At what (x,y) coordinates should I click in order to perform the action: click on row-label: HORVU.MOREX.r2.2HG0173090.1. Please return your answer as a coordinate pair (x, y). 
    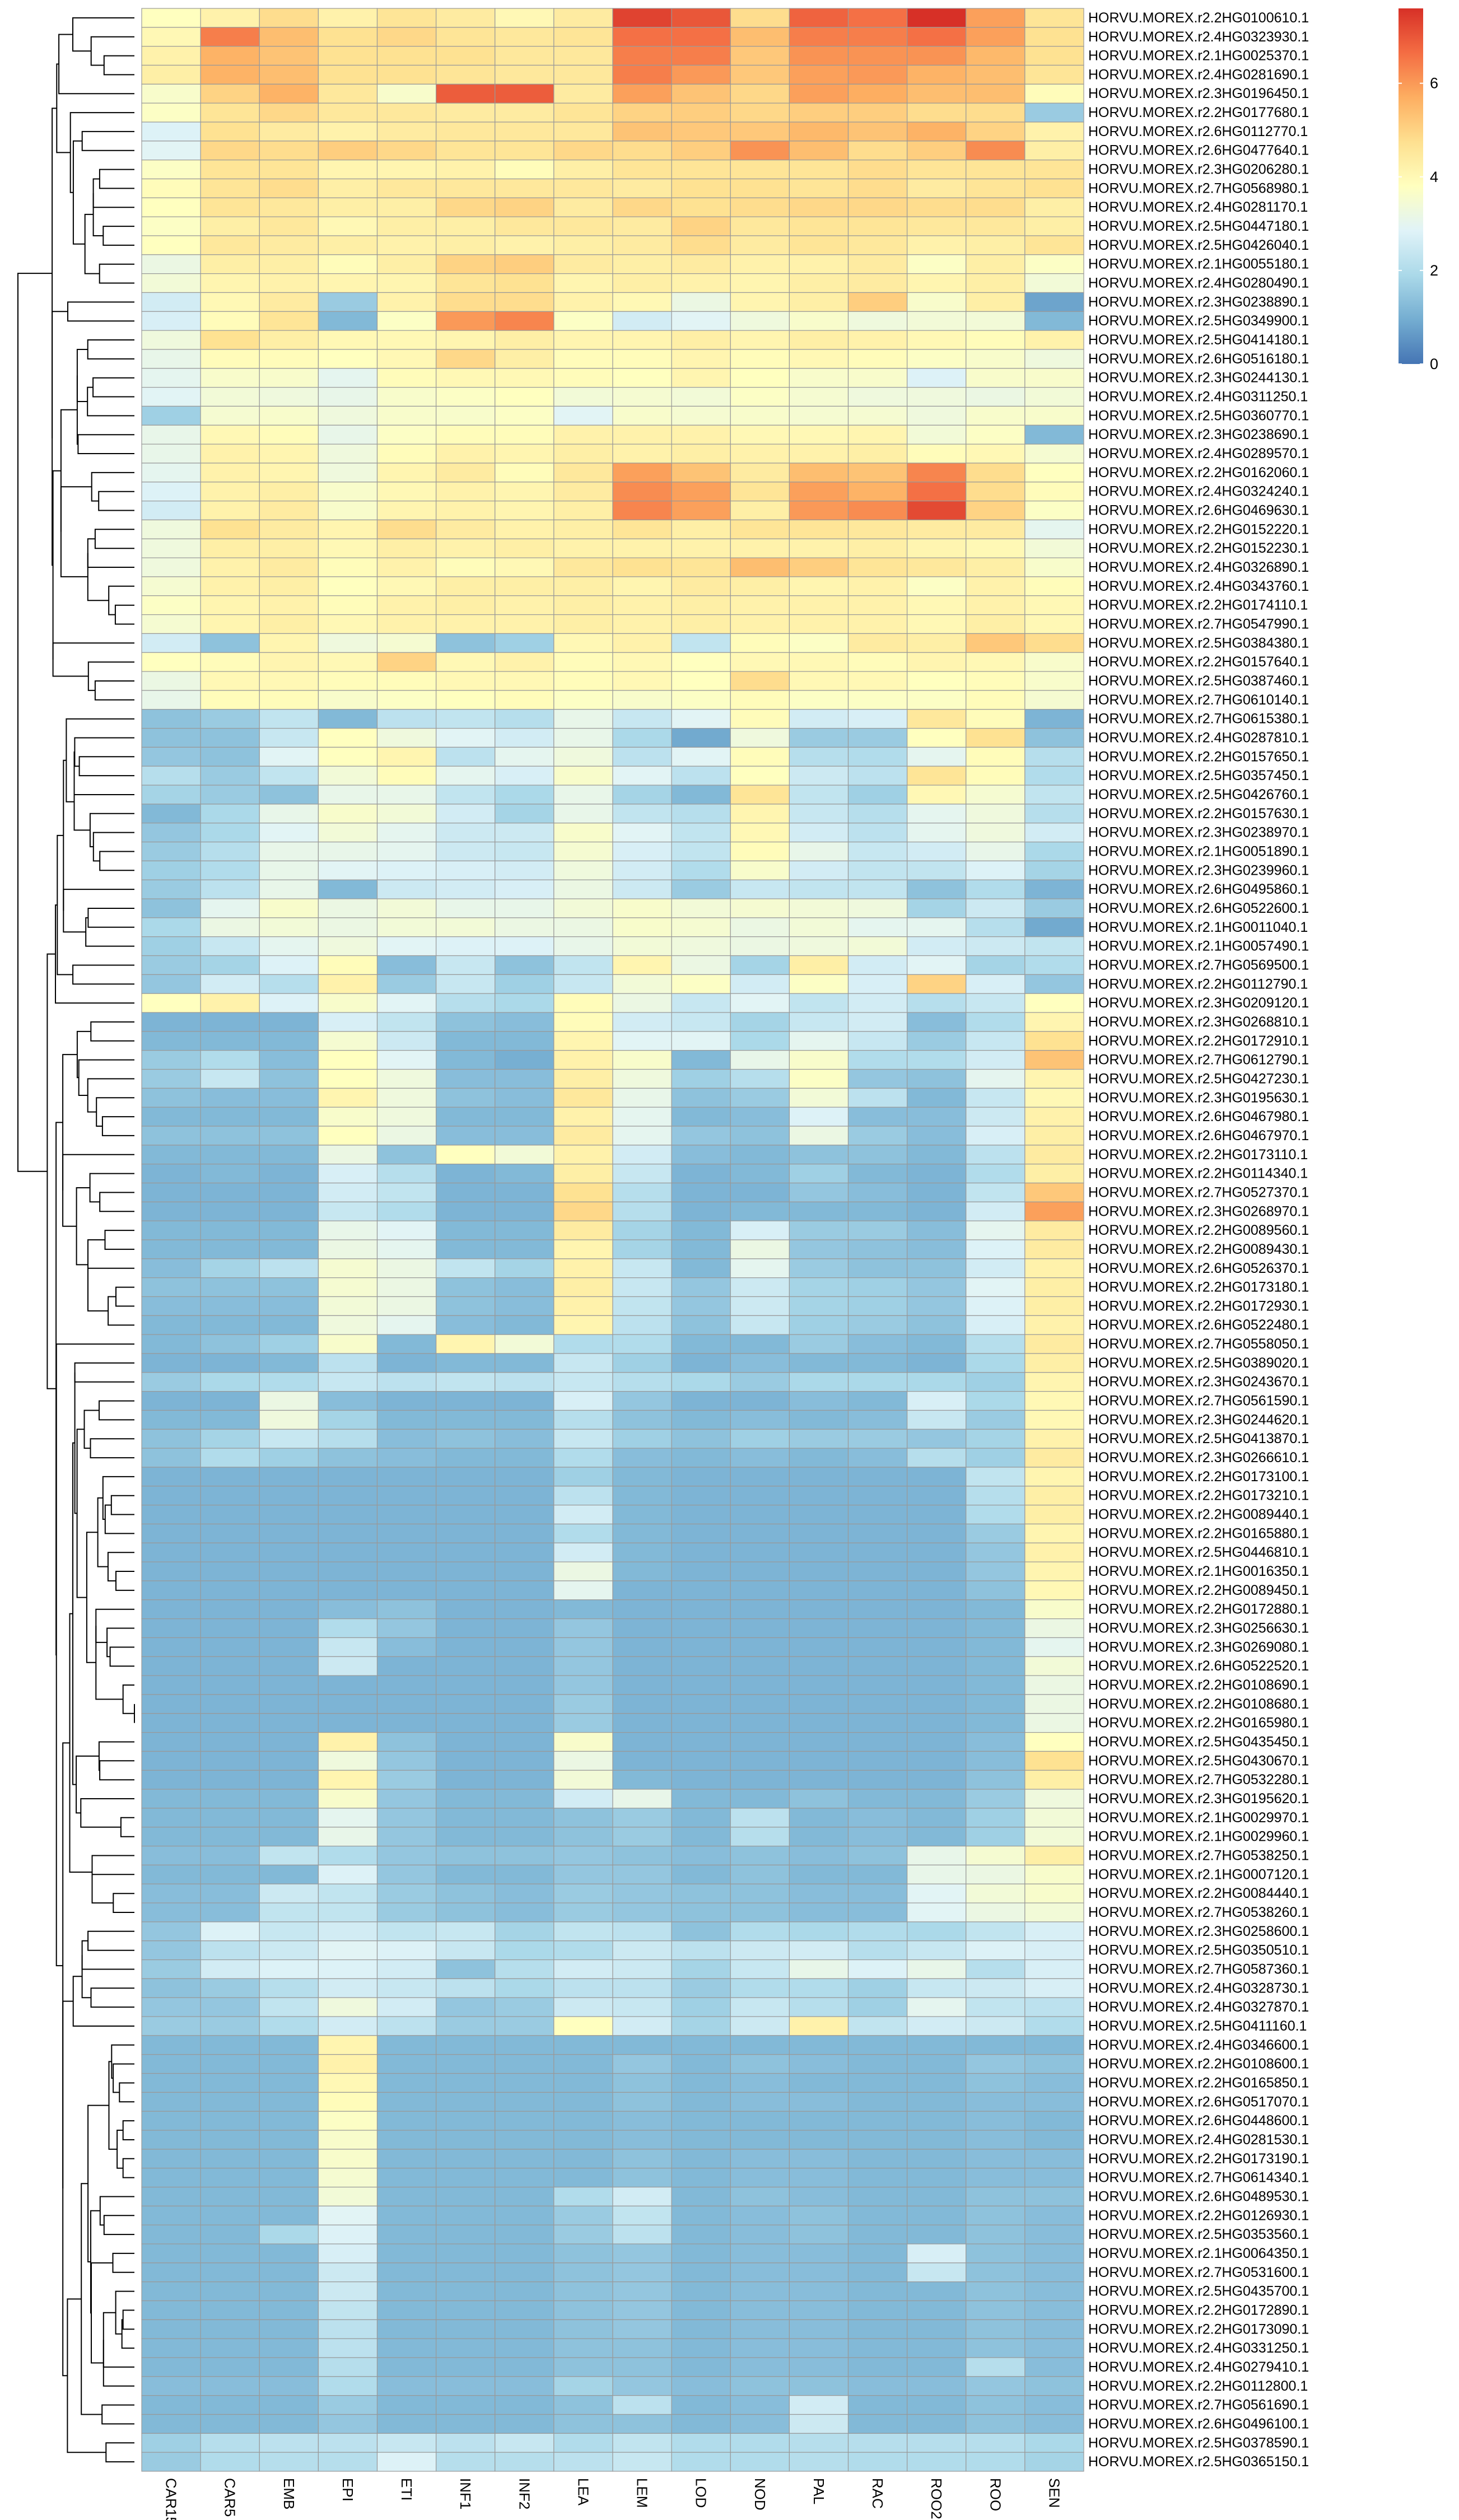
    Looking at the image, I should click on (1199, 2329).